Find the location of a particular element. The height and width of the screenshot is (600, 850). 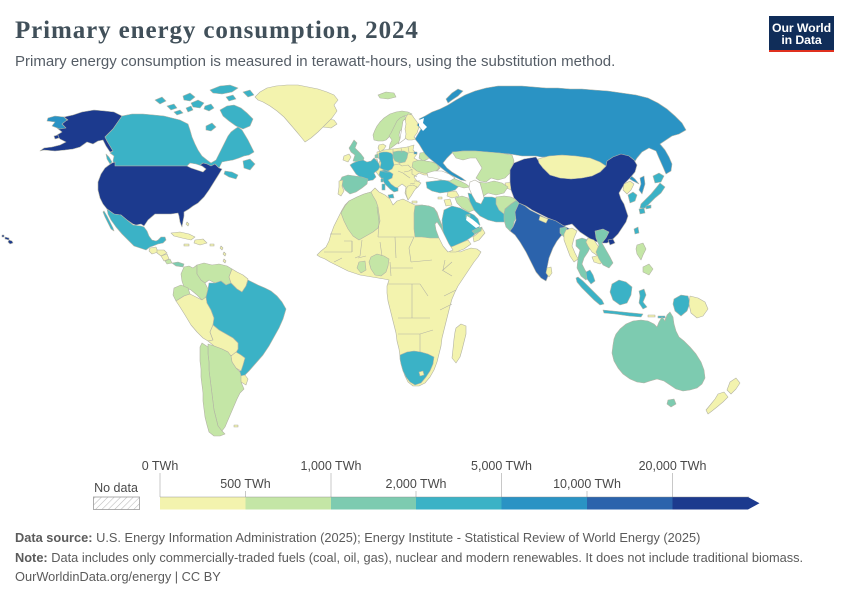

svg-text: 5,000 TWh is located at coordinates (501, 466).